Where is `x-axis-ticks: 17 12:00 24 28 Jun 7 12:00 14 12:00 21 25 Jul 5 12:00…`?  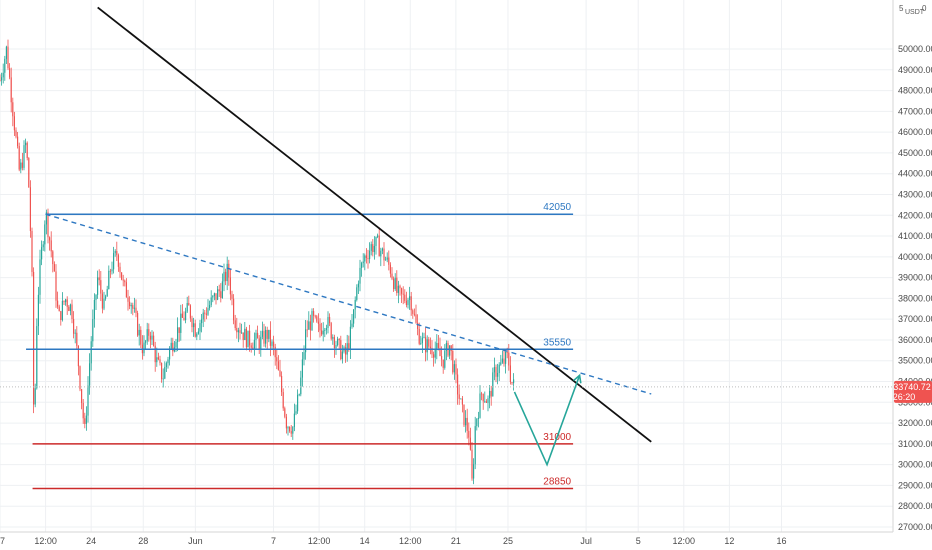
x-axis-ticks: 17 12:00 24 28 Jun 7 12:00 14 12:00 21 25 Jul 5 12:00… is located at coordinates (393, 541).